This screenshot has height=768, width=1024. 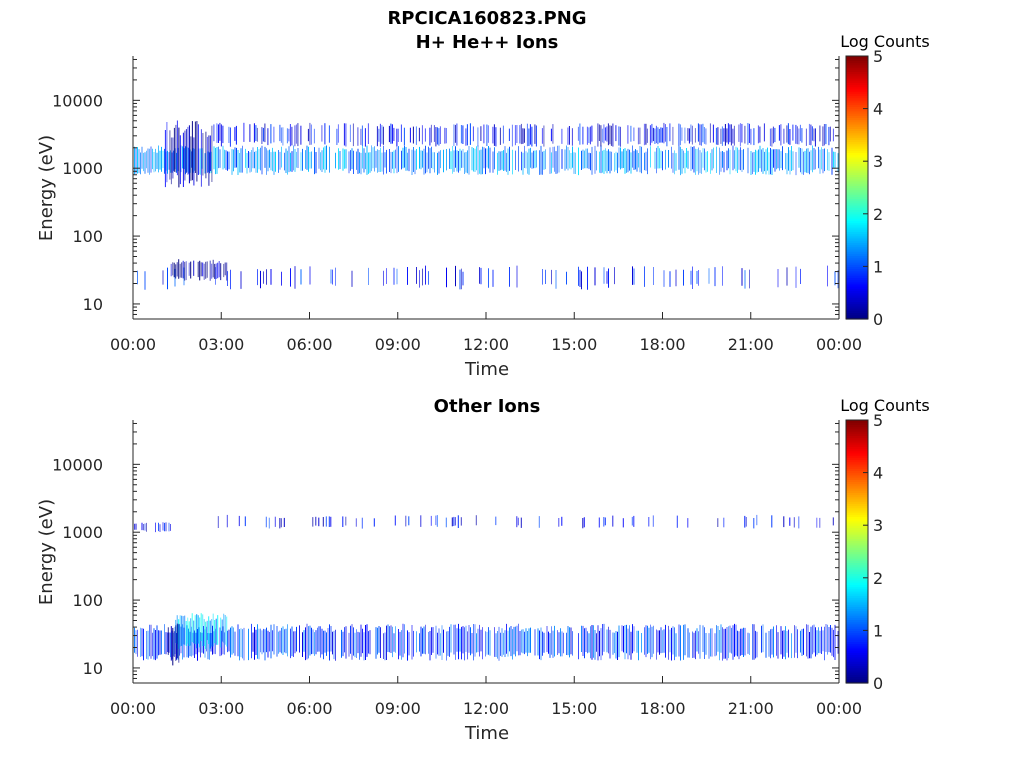 I want to click on panel-title: Other Ions, so click(x=487, y=406).